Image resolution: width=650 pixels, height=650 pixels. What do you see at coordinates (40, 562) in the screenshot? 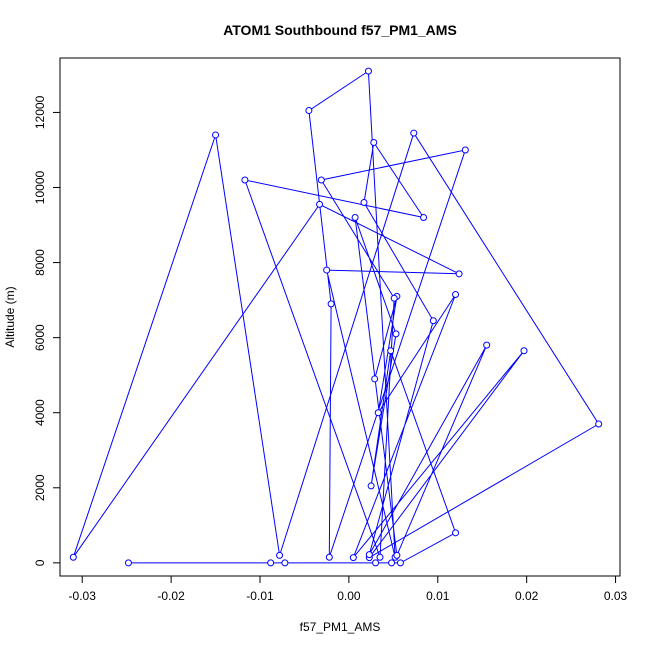
I see `y-tick-label: 0` at bounding box center [40, 562].